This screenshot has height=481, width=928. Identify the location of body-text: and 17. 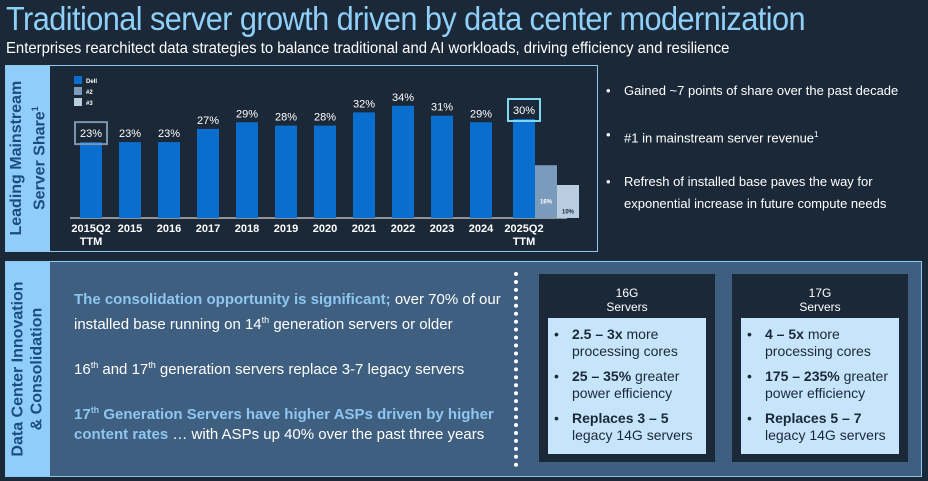
(123, 369).